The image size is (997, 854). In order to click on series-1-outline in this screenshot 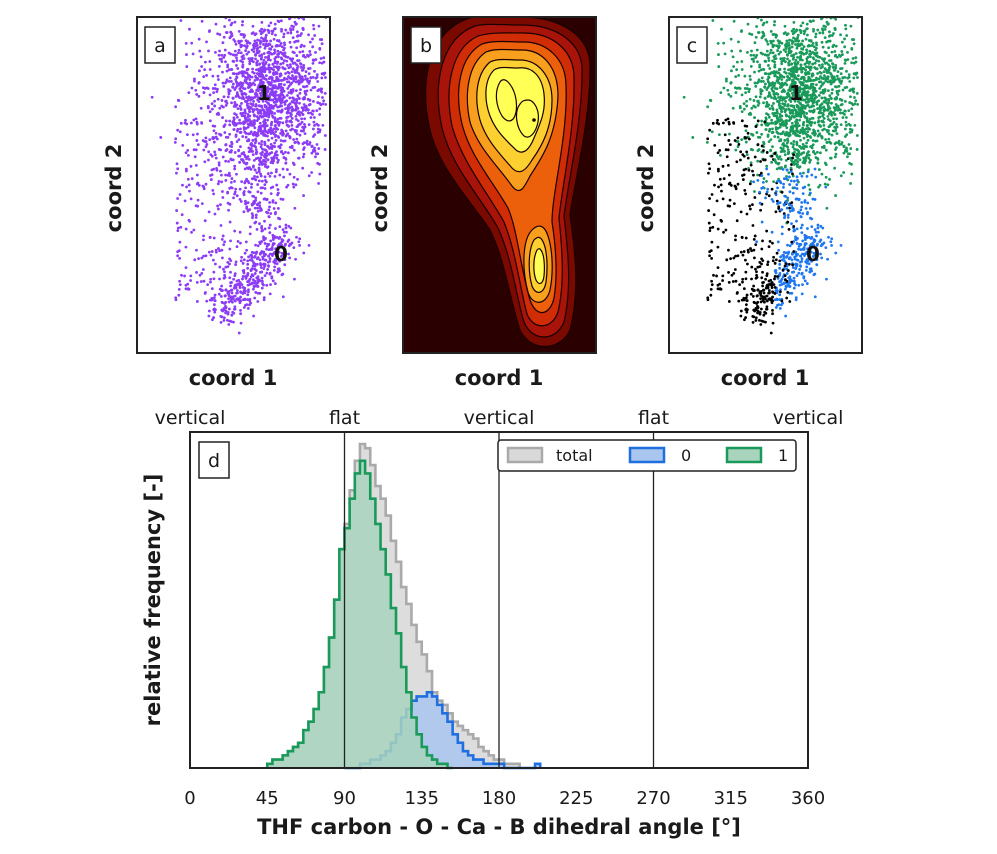, I will do `click(359, 614)`.